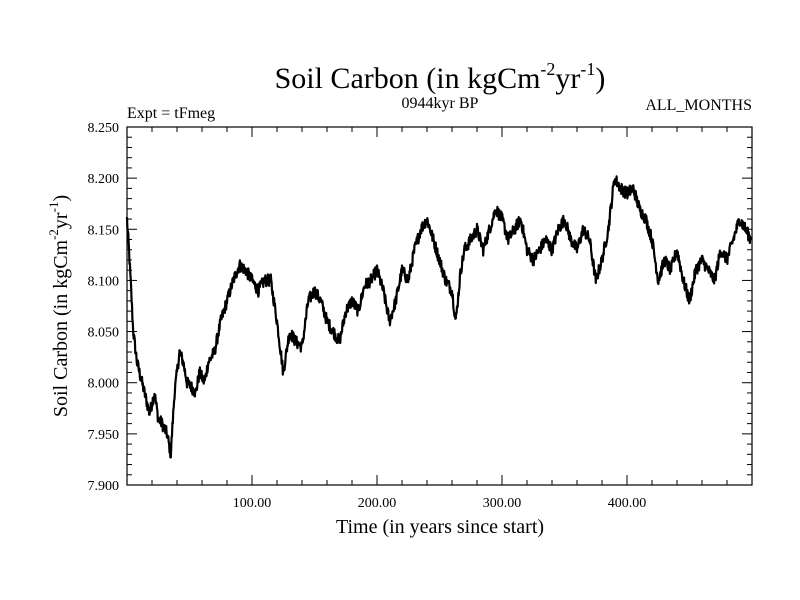 This screenshot has height=600, width=800. I want to click on y-axis-label-end: ), so click(61, 198).